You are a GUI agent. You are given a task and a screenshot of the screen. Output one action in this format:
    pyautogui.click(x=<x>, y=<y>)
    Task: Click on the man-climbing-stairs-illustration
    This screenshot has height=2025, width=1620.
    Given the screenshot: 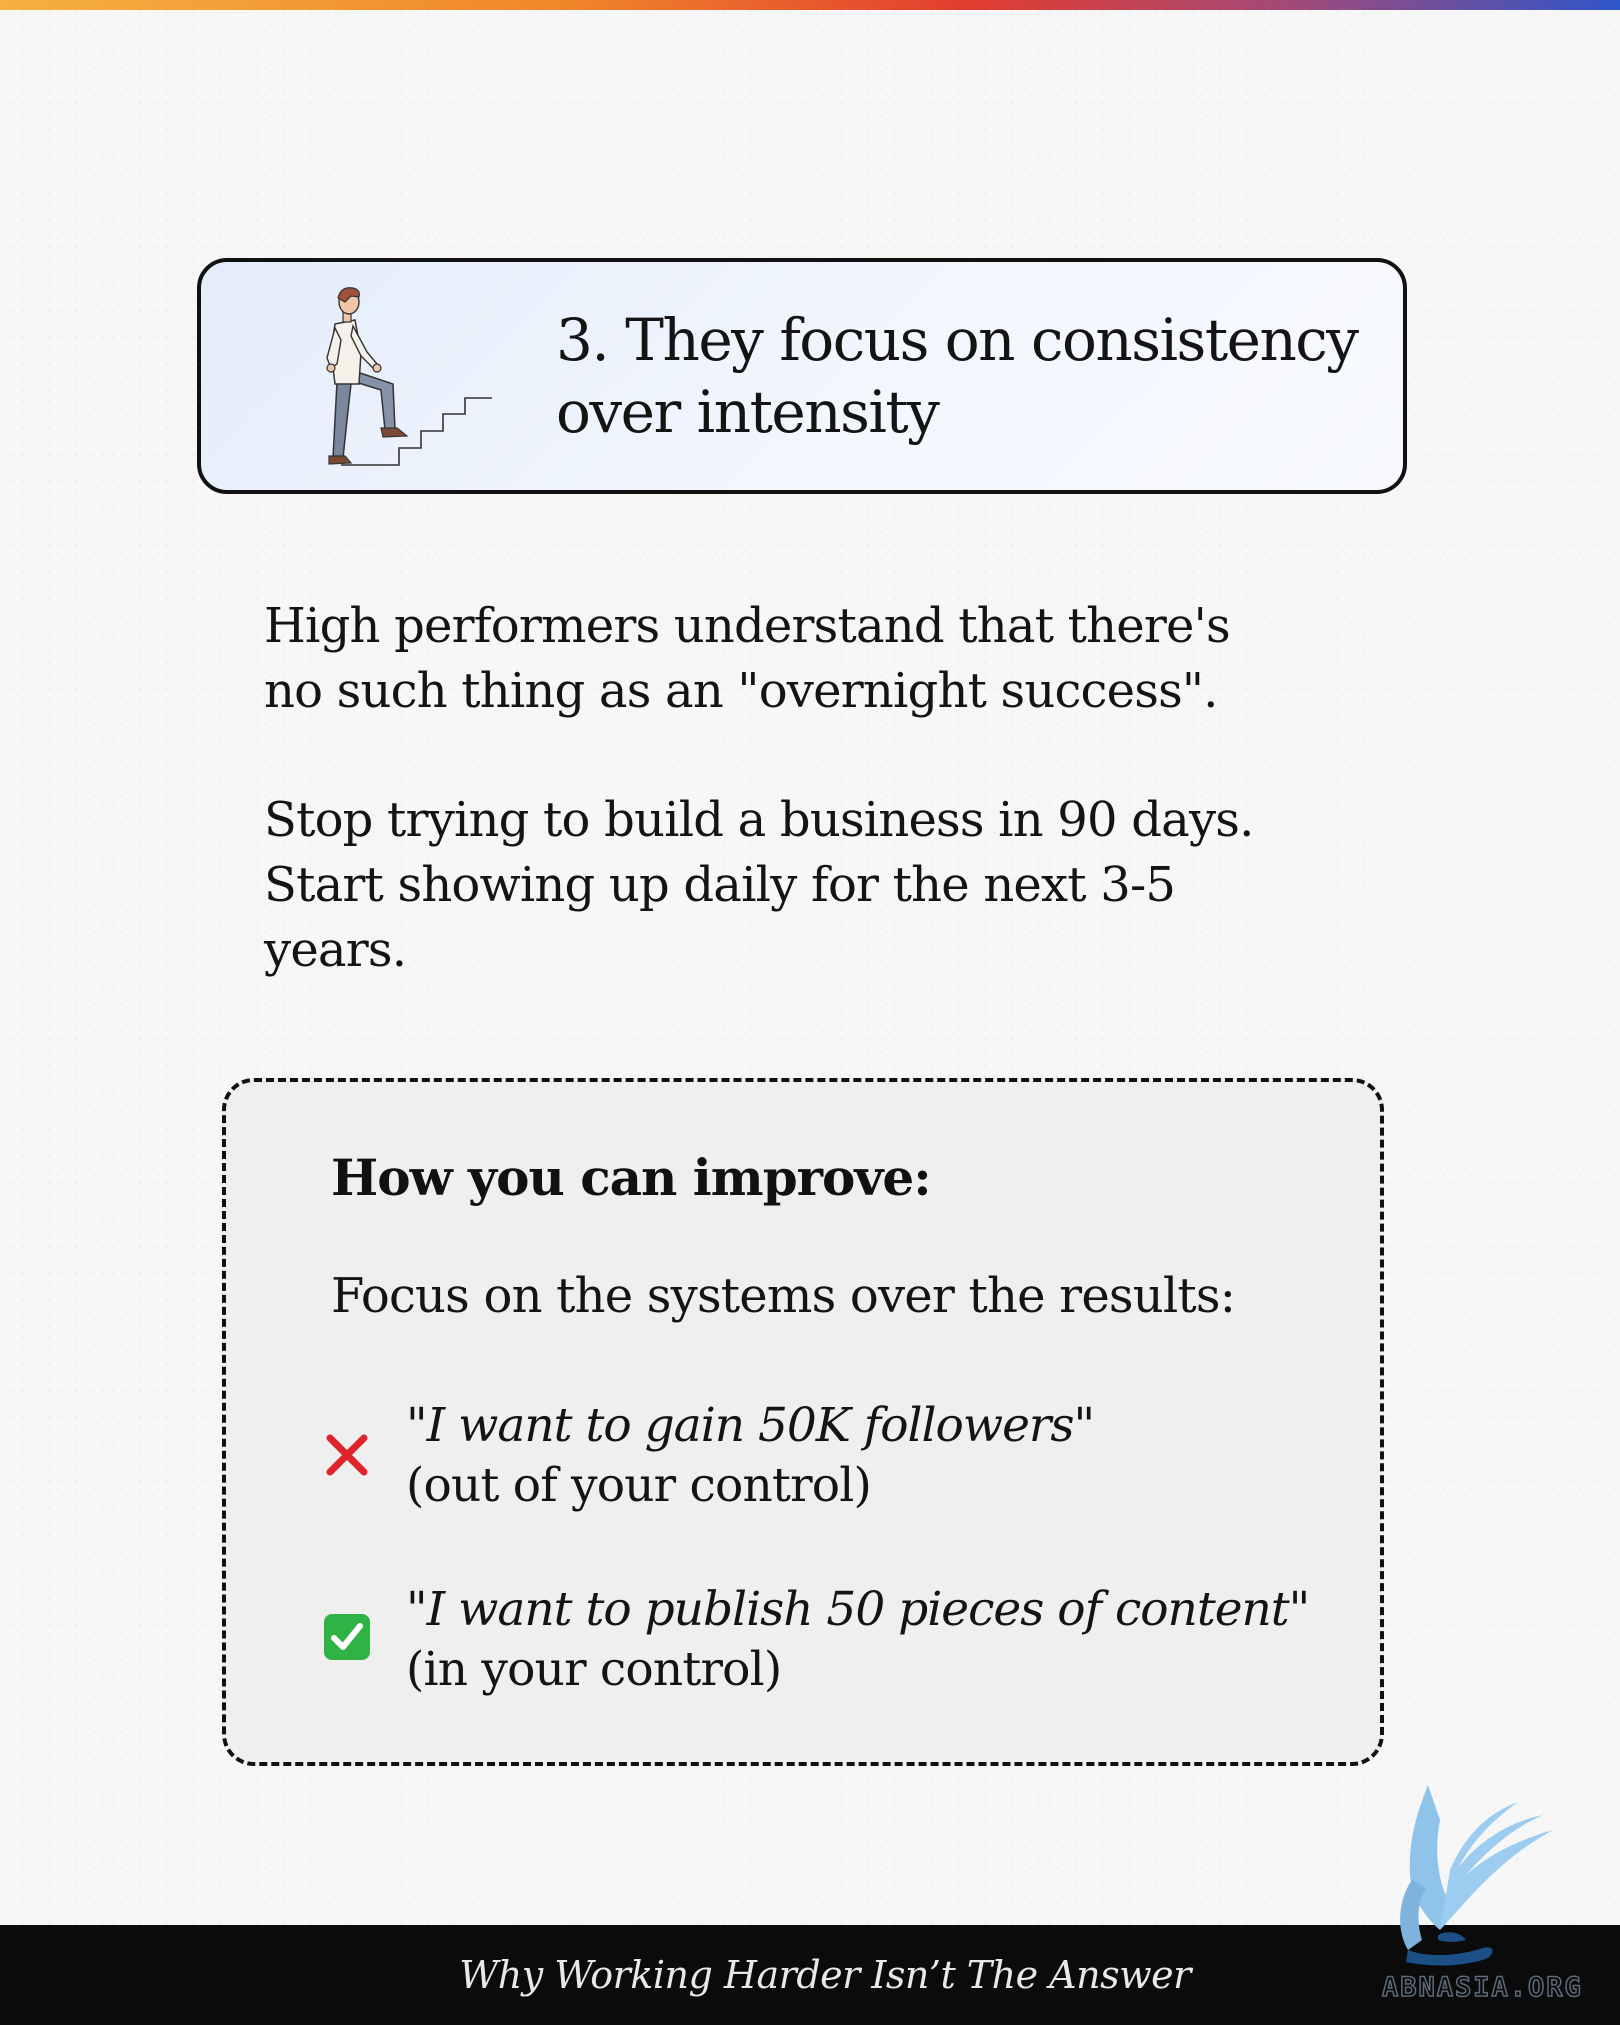 What is the action you would take?
    pyautogui.click(x=409, y=376)
    